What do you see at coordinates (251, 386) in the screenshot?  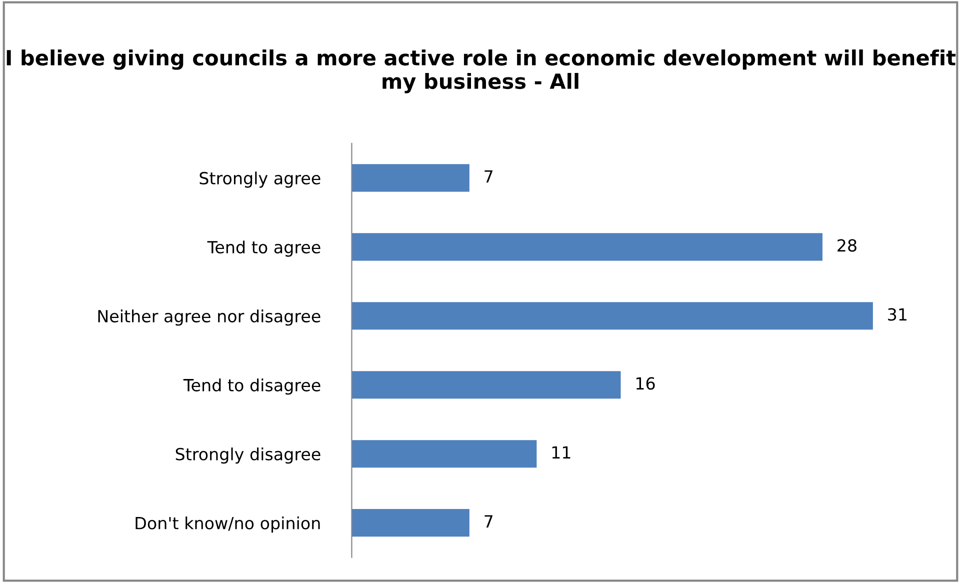 I see `y-tick-label: Tend to disagree` at bounding box center [251, 386].